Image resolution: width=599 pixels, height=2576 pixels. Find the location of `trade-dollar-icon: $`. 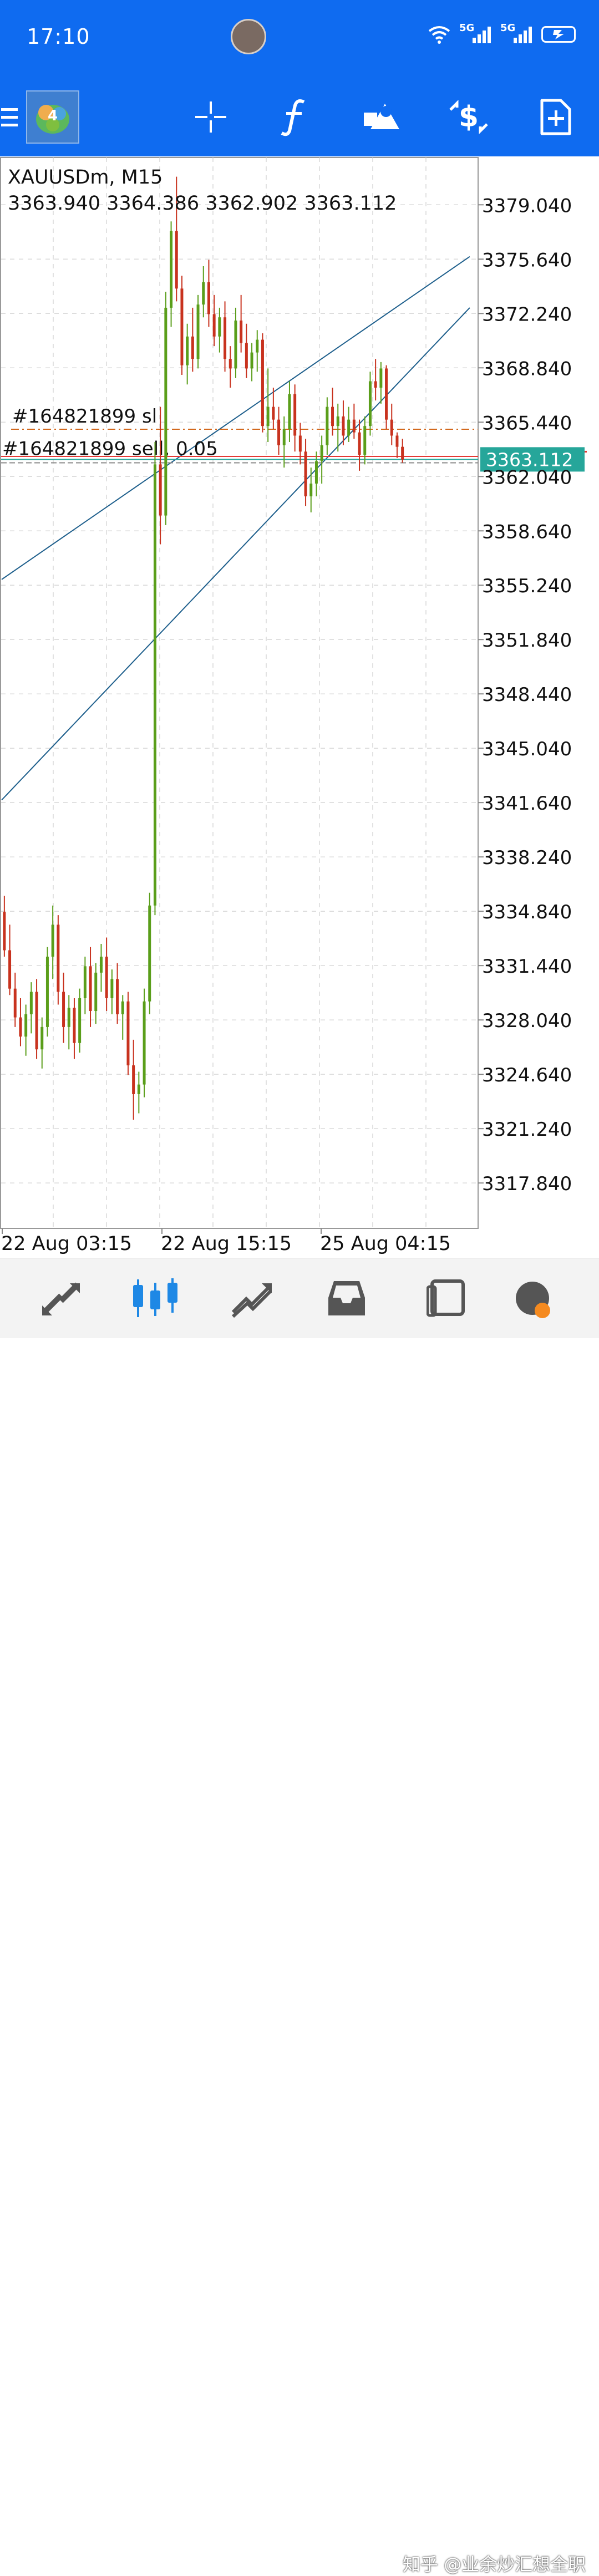

trade-dollar-icon: $ is located at coordinates (468, 117).